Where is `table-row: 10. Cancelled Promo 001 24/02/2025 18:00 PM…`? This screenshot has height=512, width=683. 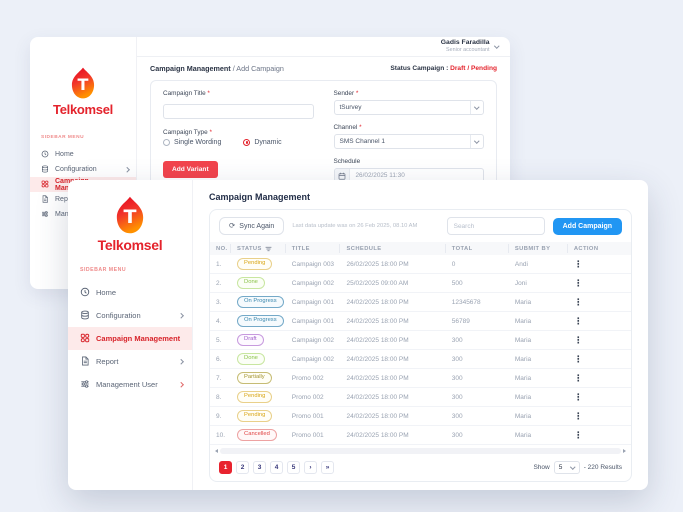 table-row: 10. Cancelled Promo 001 24/02/2025 18:00 PM… is located at coordinates (420, 435).